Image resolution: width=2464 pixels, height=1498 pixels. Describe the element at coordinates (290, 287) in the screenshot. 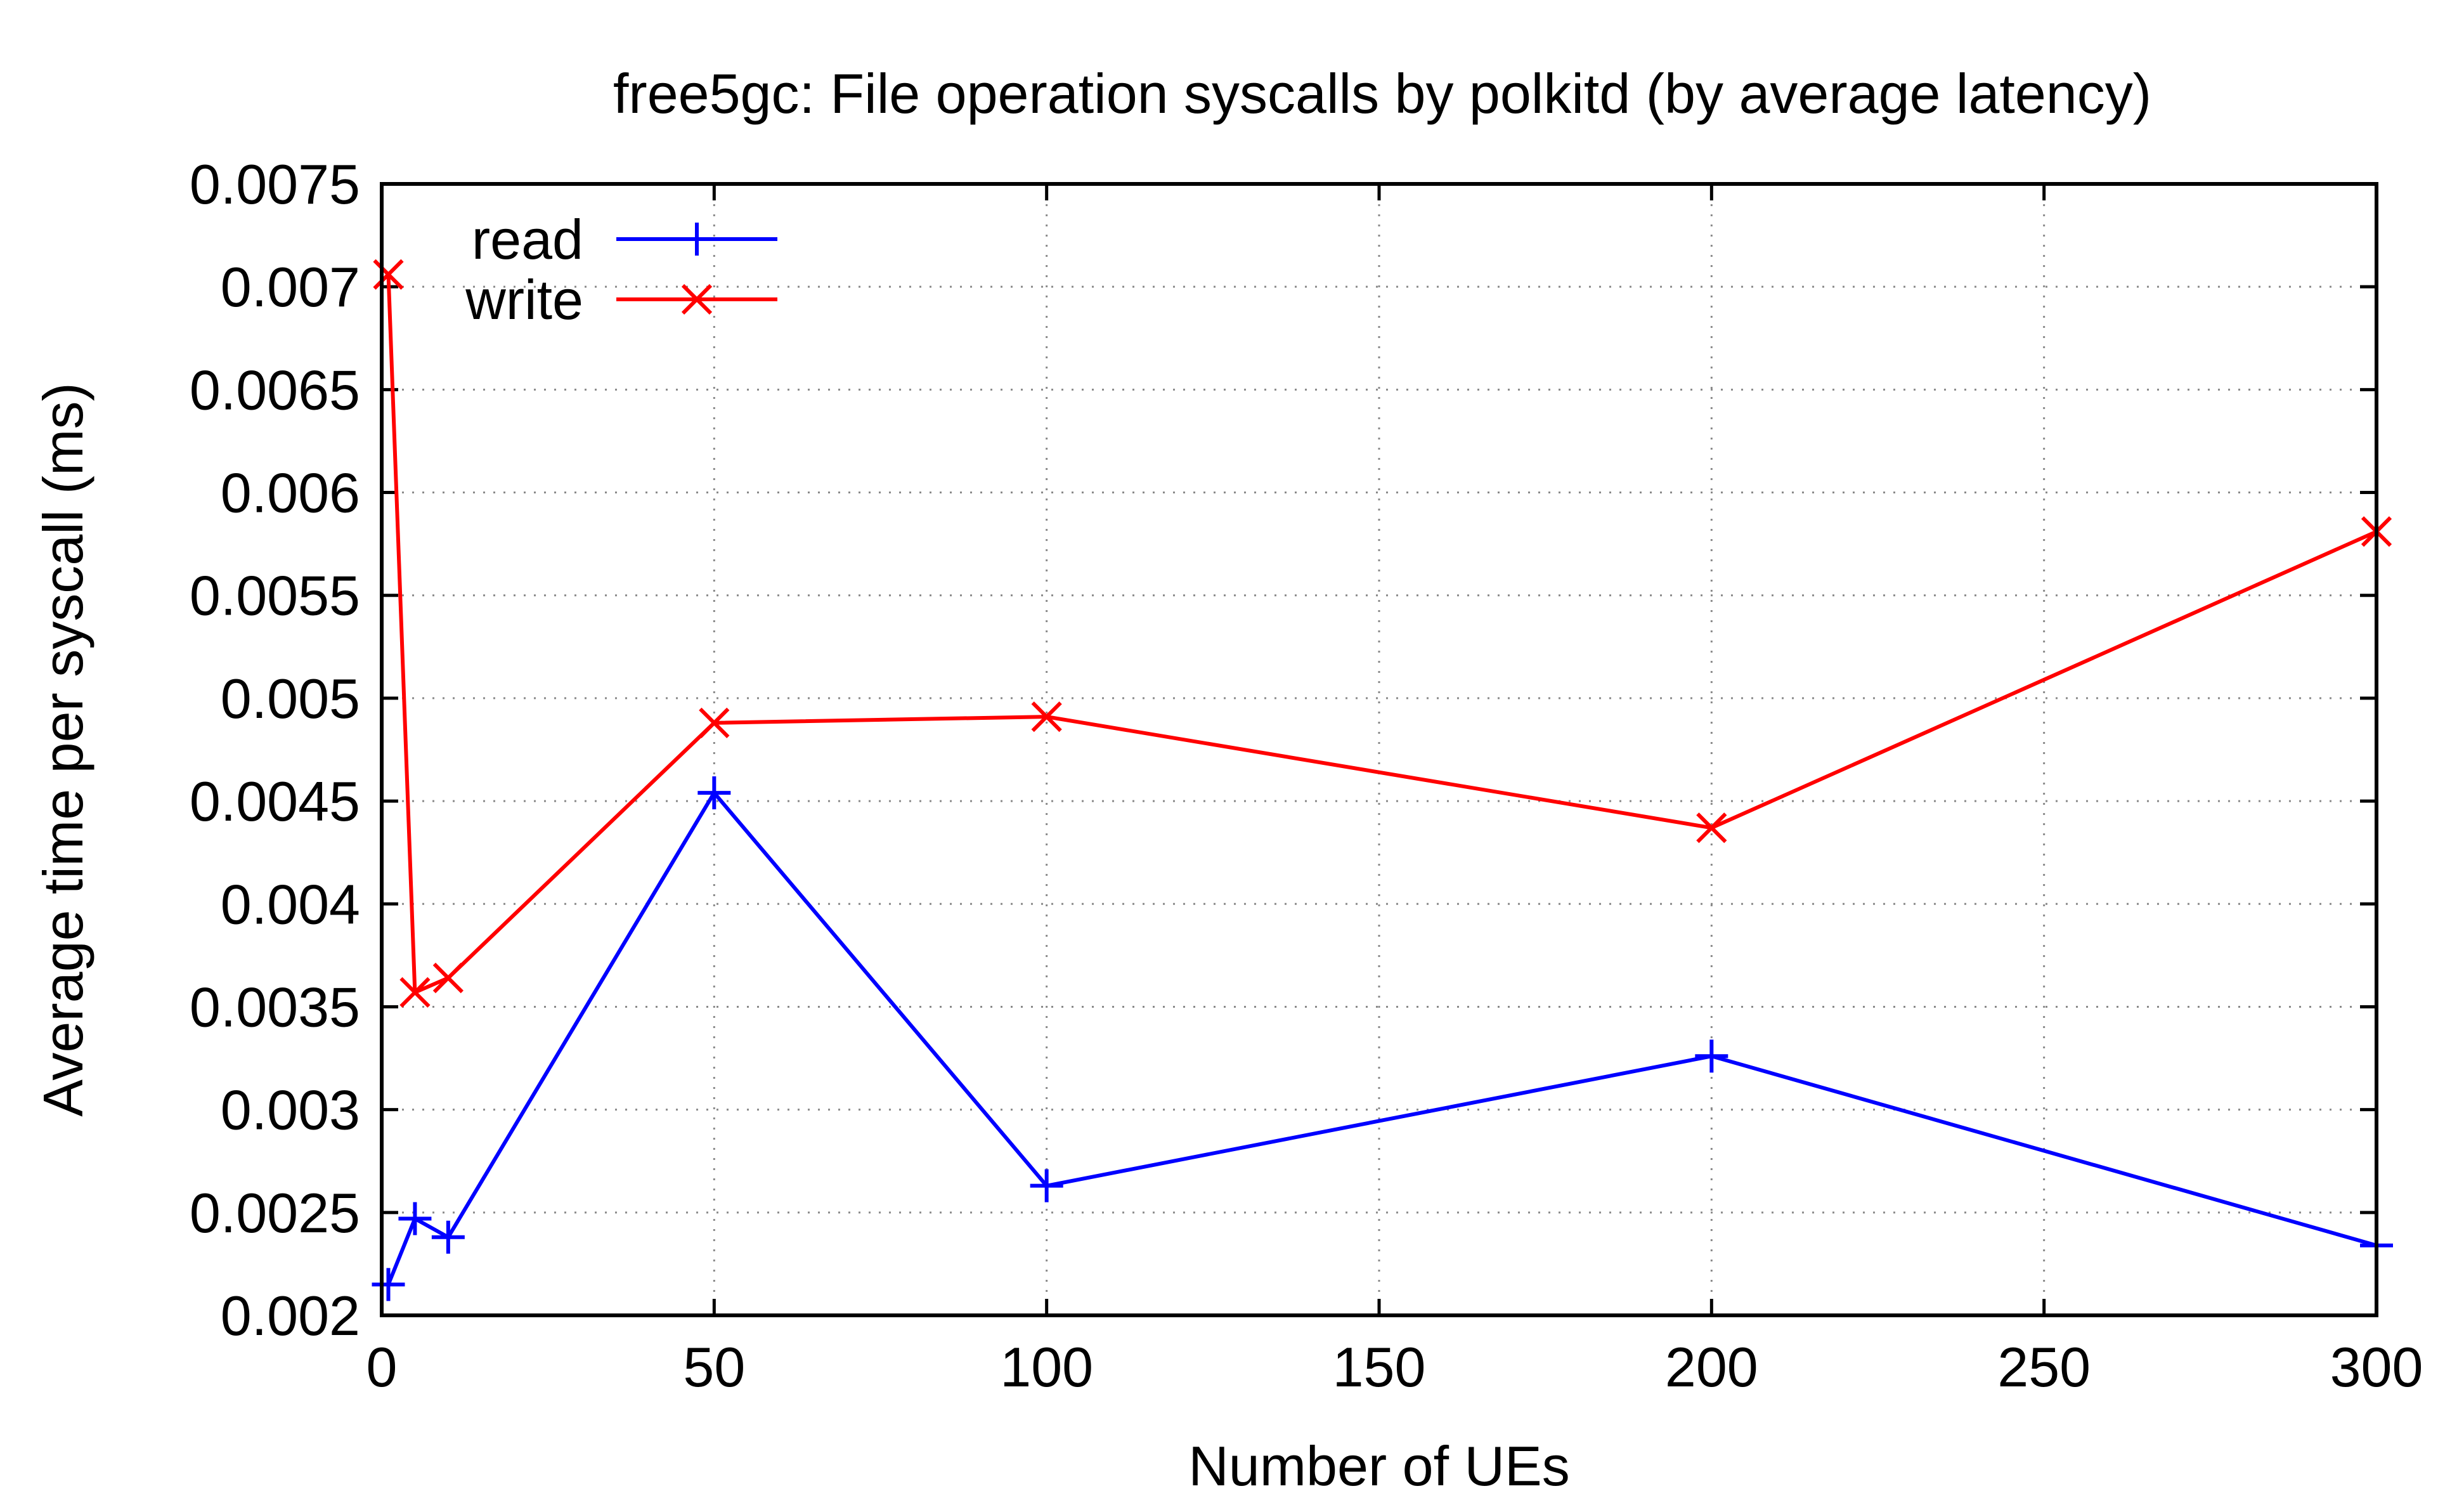

I see `y-tick-label: 0.007` at that location.